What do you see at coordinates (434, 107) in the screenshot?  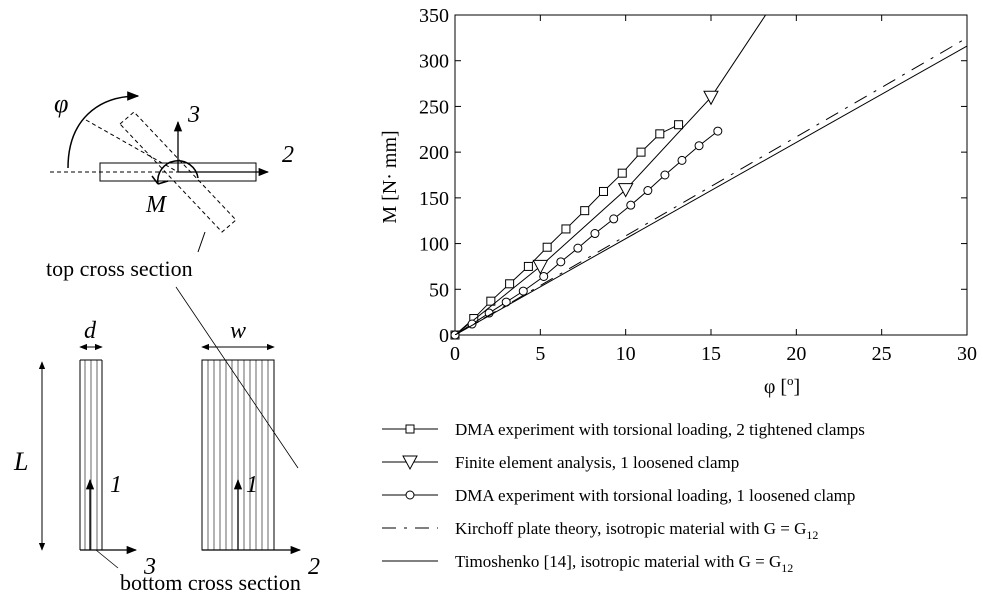 I see `y-tick-label: 250` at bounding box center [434, 107].